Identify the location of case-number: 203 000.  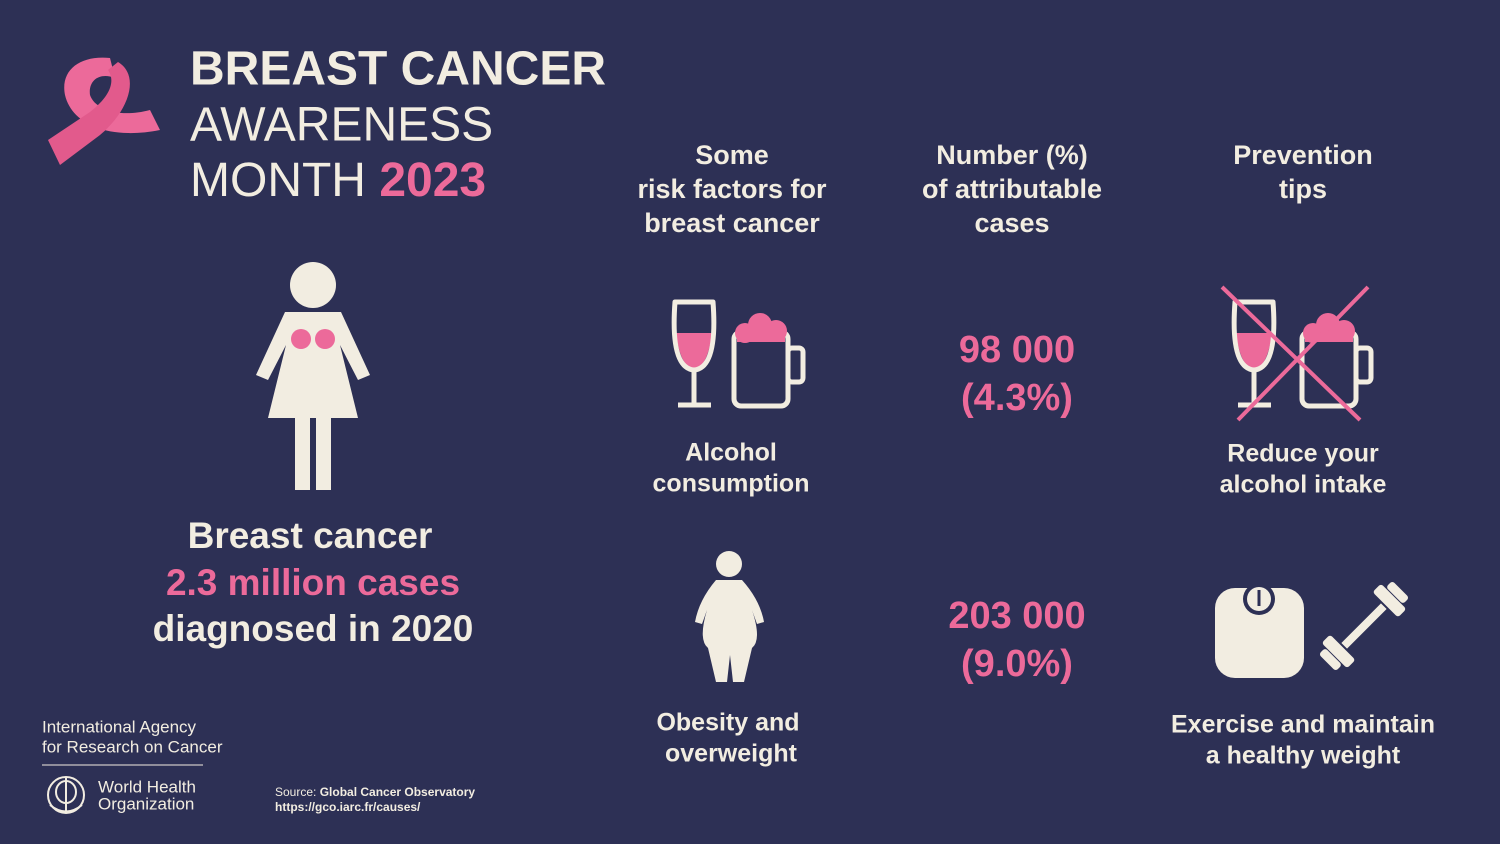
(1016, 616).